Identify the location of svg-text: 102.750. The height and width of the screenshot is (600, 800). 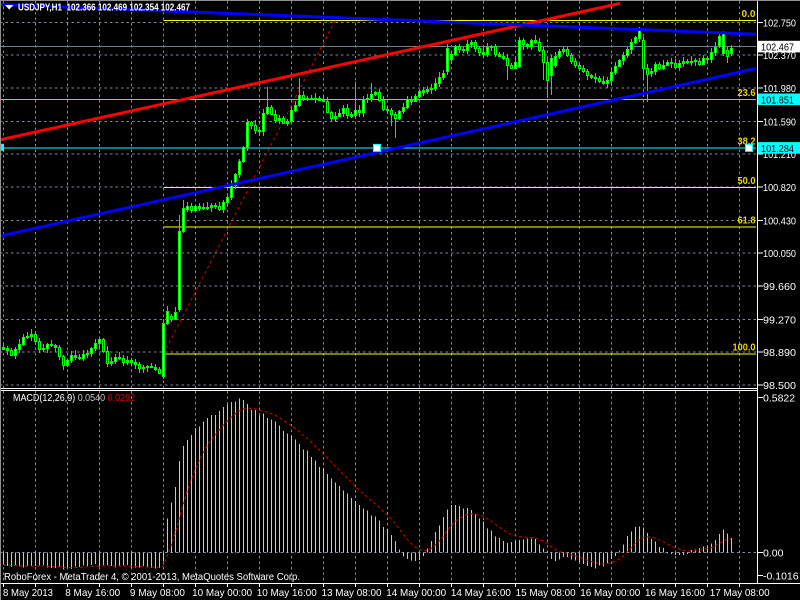
(779, 24).